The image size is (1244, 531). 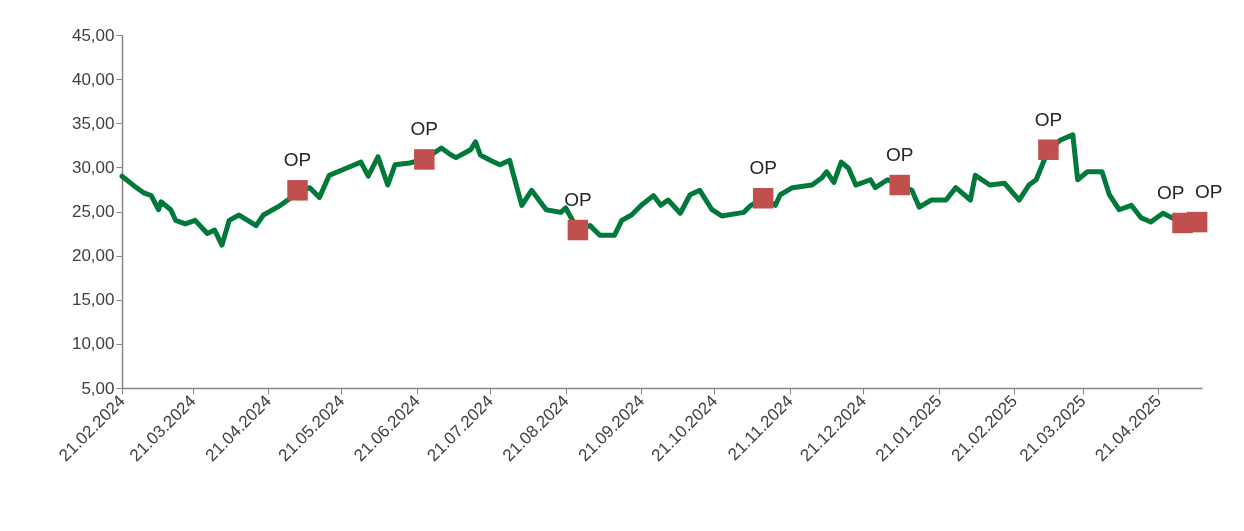 I want to click on y-tick-label: 40,00, so click(x=93, y=79).